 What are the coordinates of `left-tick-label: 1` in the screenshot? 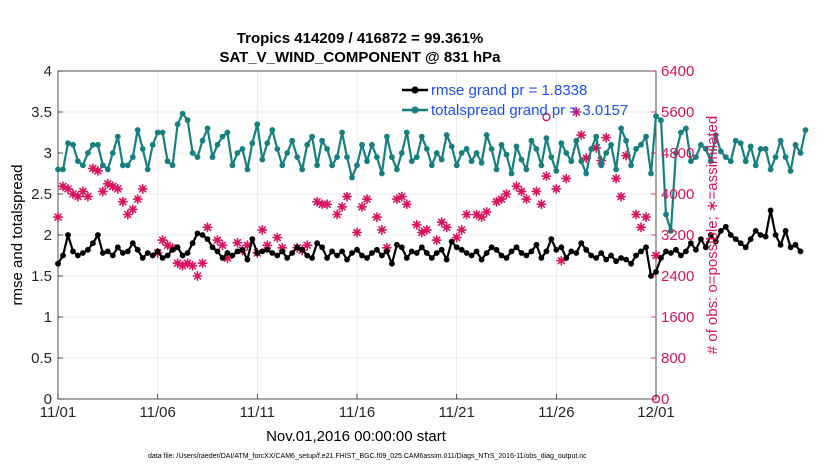 It's located at (48, 317).